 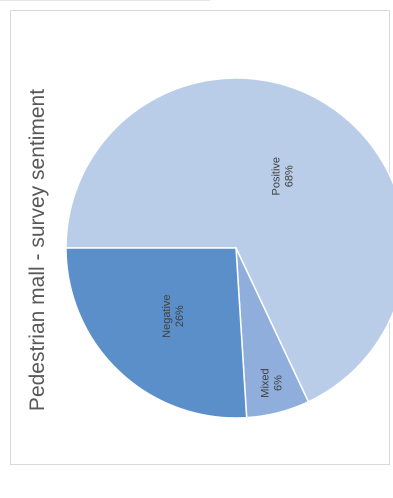 I want to click on slice-category-label: Mixed, so click(x=266, y=382).